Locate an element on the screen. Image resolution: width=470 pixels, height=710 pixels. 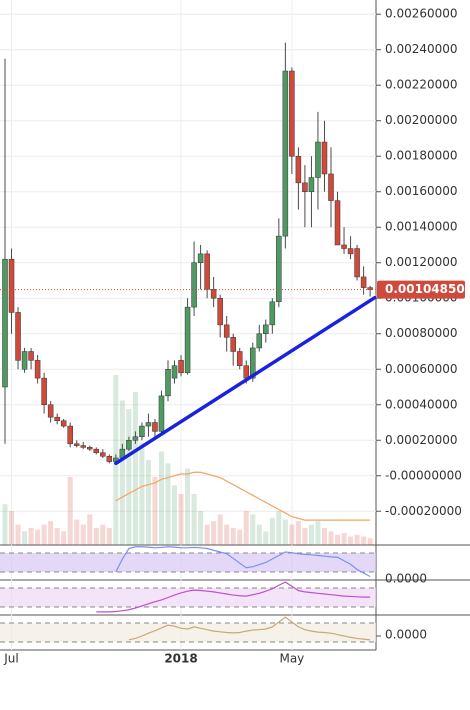
y-tick-label: 0.00180000 is located at coordinates (421, 156).